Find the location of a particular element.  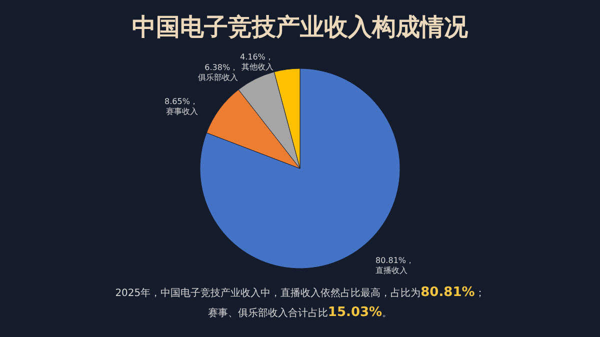

text: 2025年，中国电子竞技产业收入中，直播收入依然占比最高，占比为80.81%； is located at coordinates (300, 292).